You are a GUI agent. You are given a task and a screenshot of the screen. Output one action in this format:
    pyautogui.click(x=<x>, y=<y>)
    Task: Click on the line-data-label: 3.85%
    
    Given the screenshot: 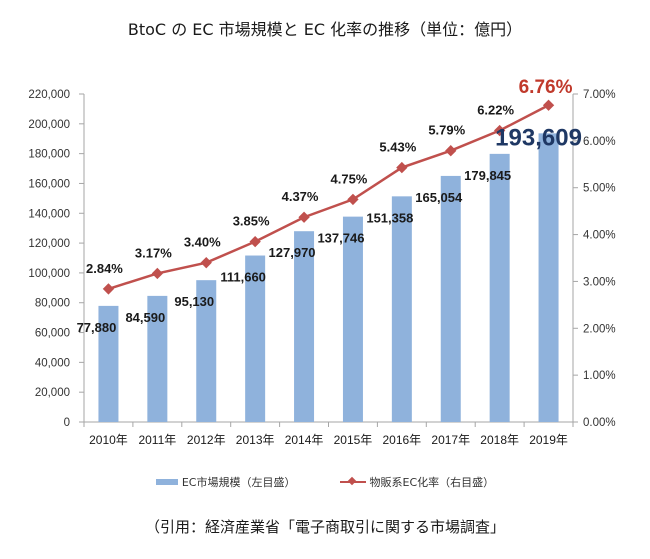 What is the action you would take?
    pyautogui.click(x=251, y=221)
    